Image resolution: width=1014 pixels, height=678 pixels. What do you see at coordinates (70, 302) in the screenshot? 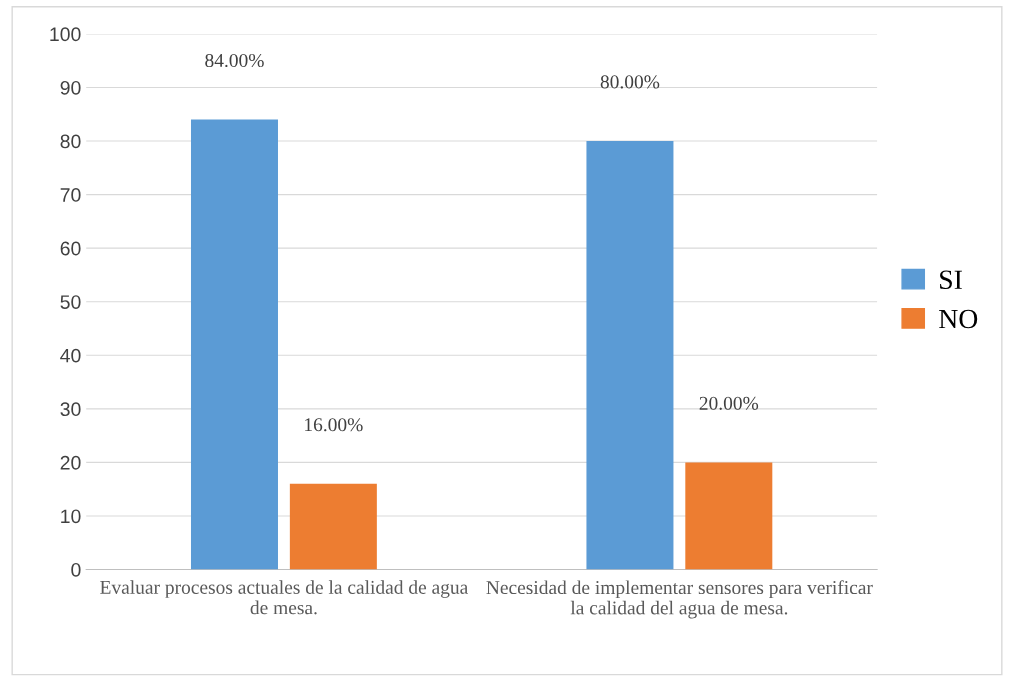
I see `y-tick-label: 50` at bounding box center [70, 302].